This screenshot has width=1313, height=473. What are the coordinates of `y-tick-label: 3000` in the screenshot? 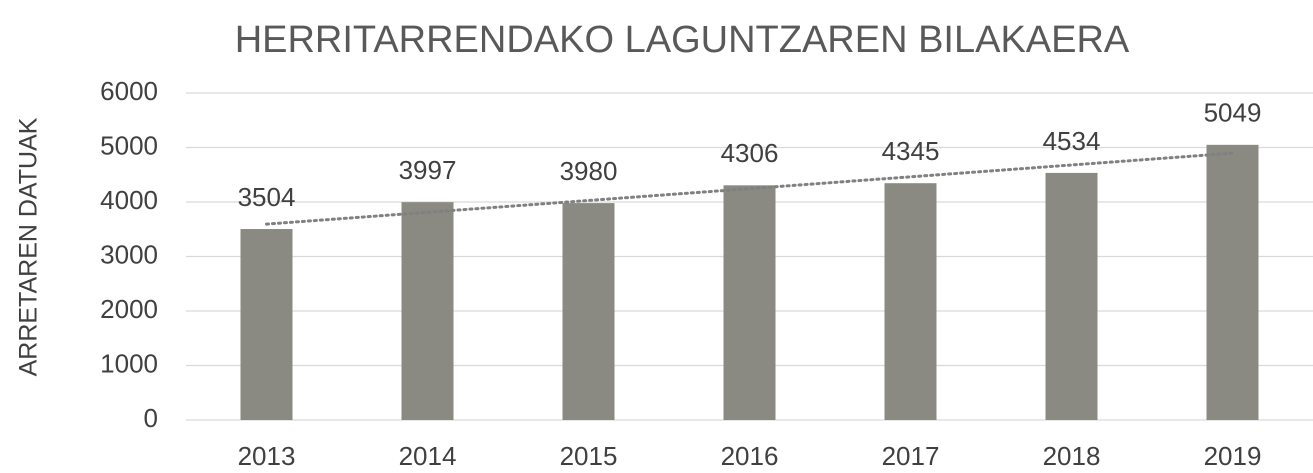 It's located at (129, 254).